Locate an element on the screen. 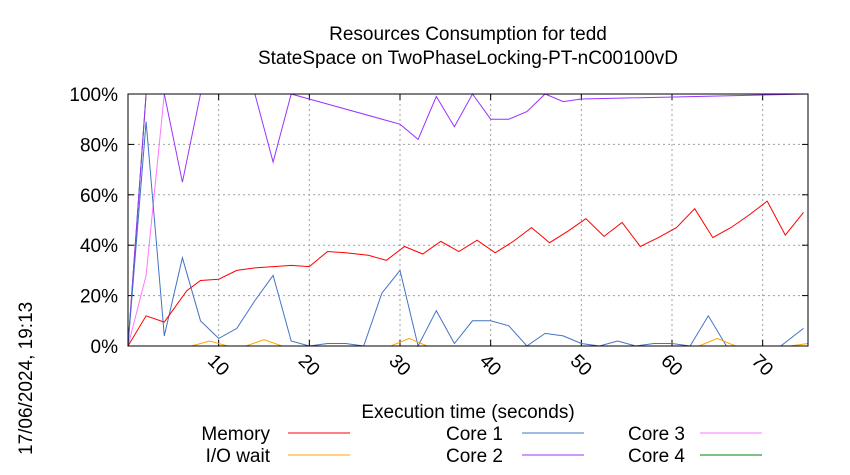 This screenshot has height=475, width=850. y-tick-label: 20% is located at coordinates (99, 297).